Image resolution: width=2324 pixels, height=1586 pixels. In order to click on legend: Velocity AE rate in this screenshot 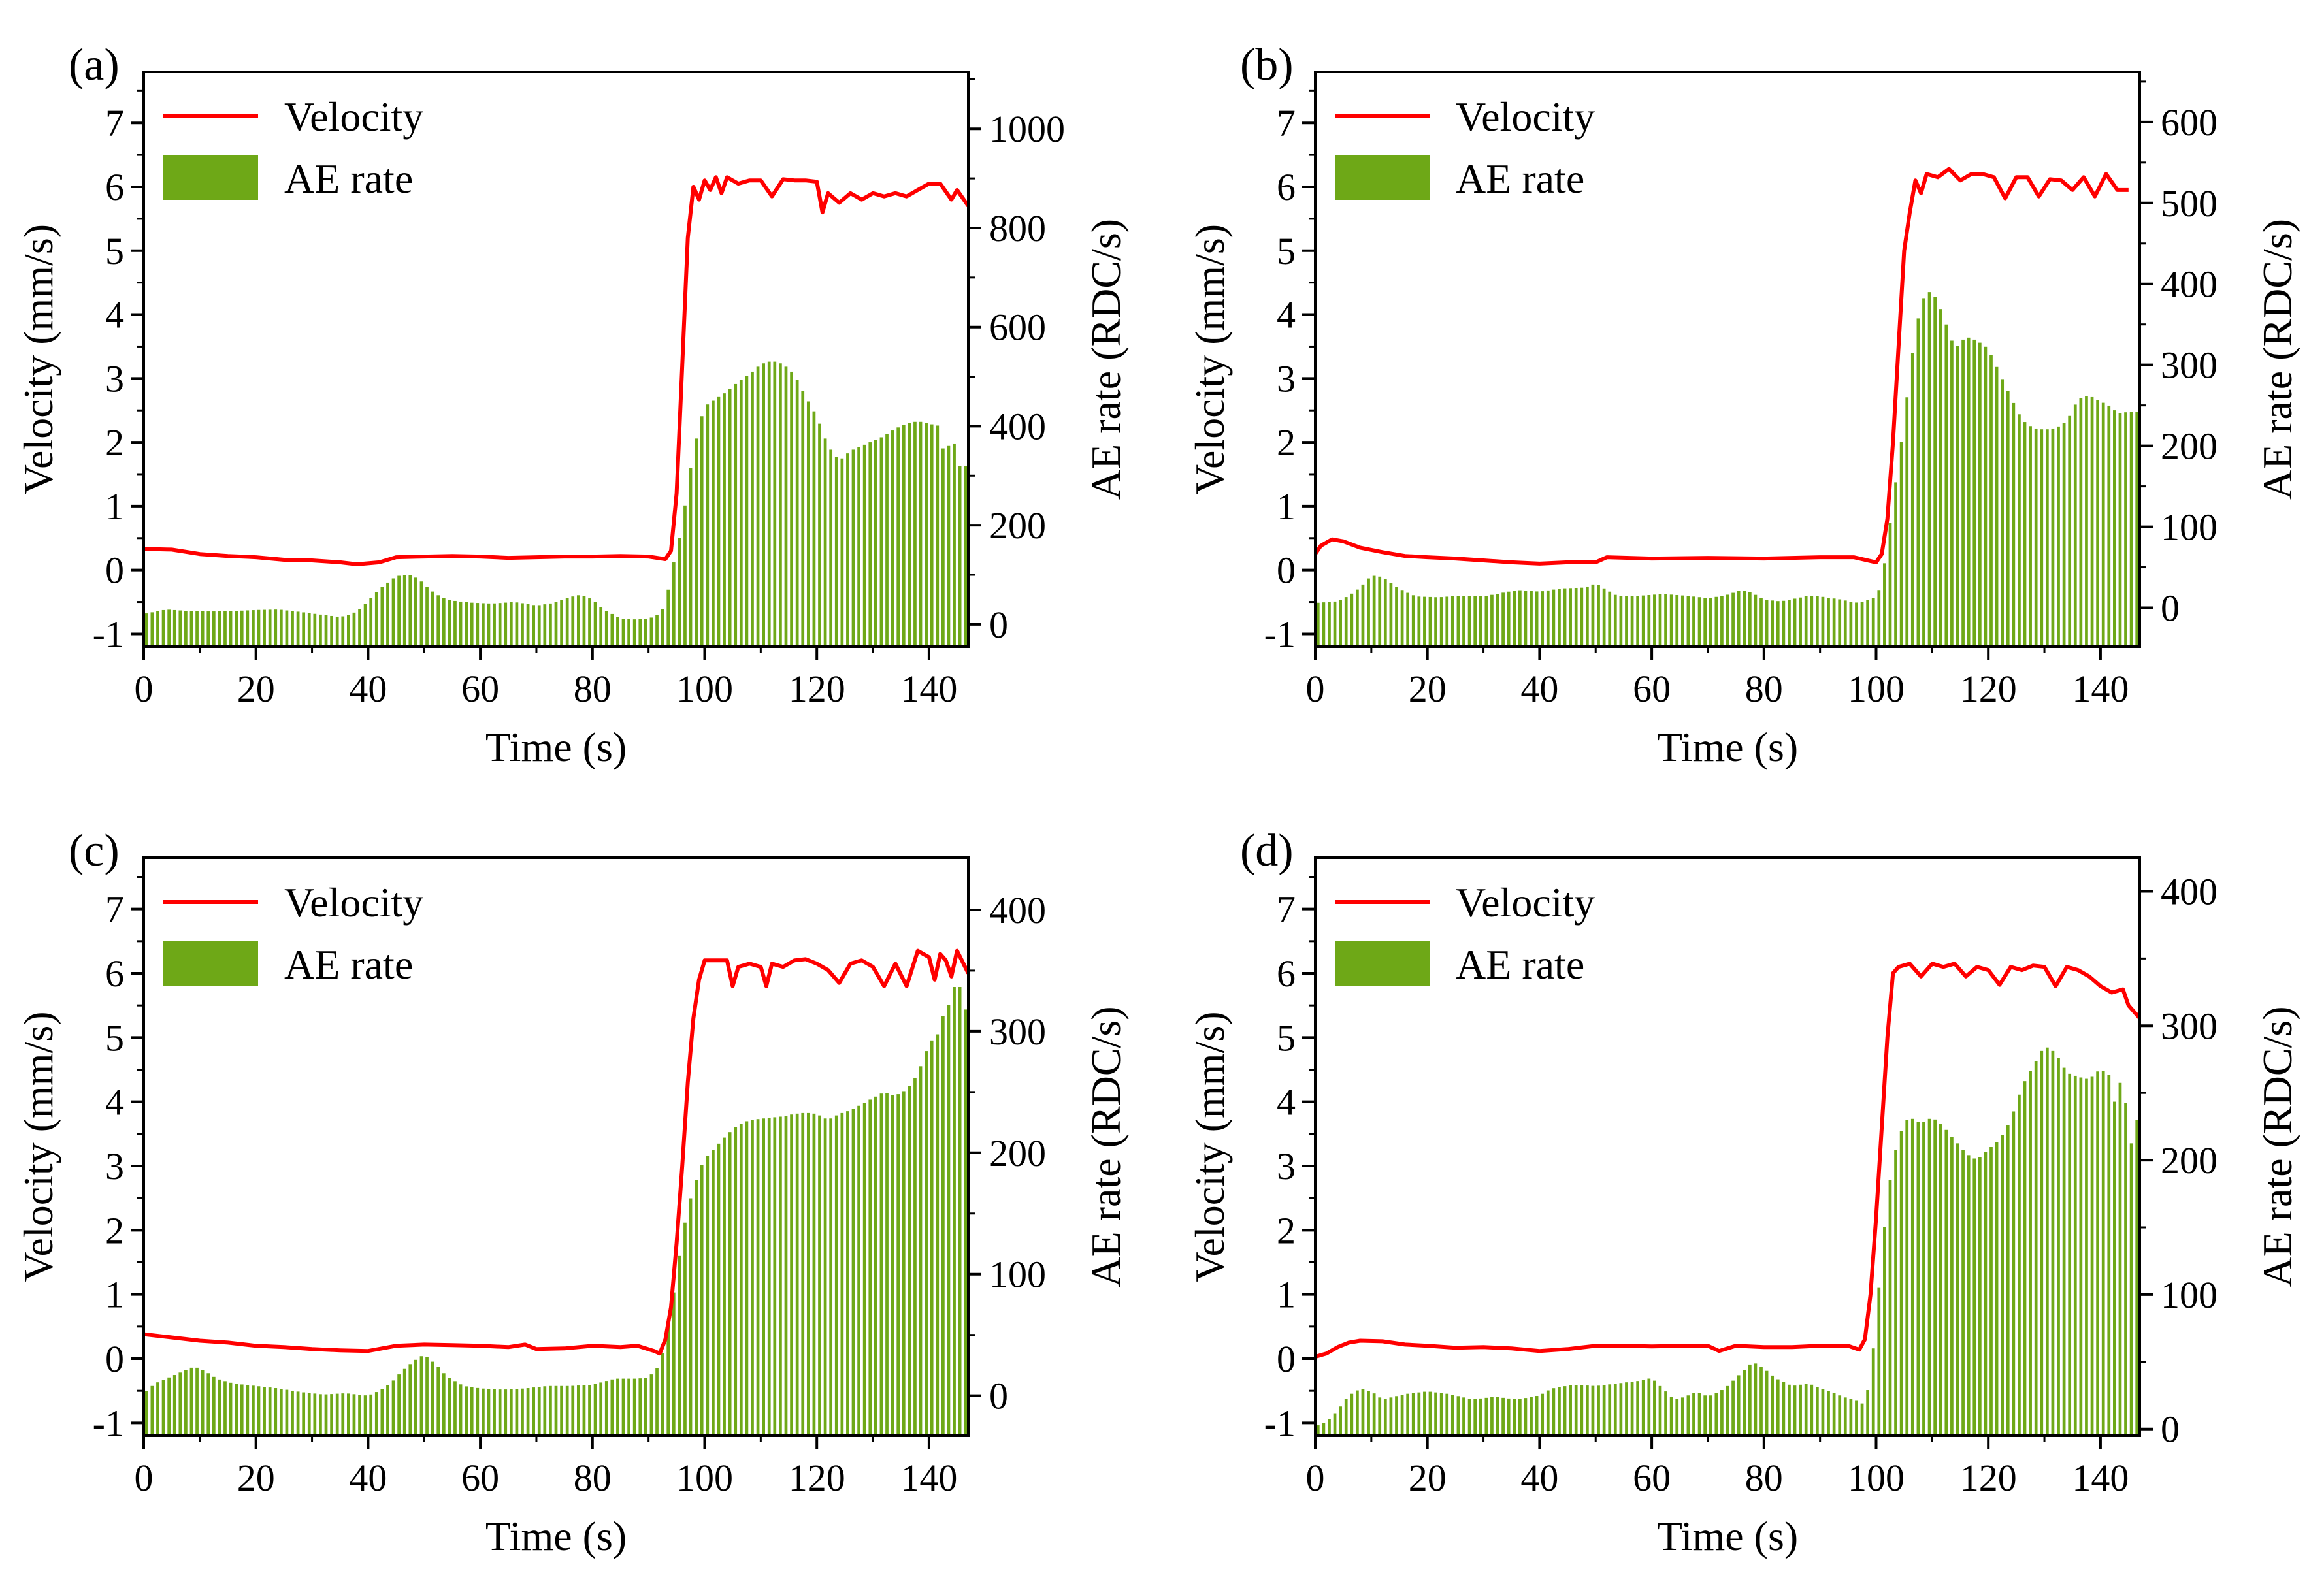, I will do `click(1465, 933)`.